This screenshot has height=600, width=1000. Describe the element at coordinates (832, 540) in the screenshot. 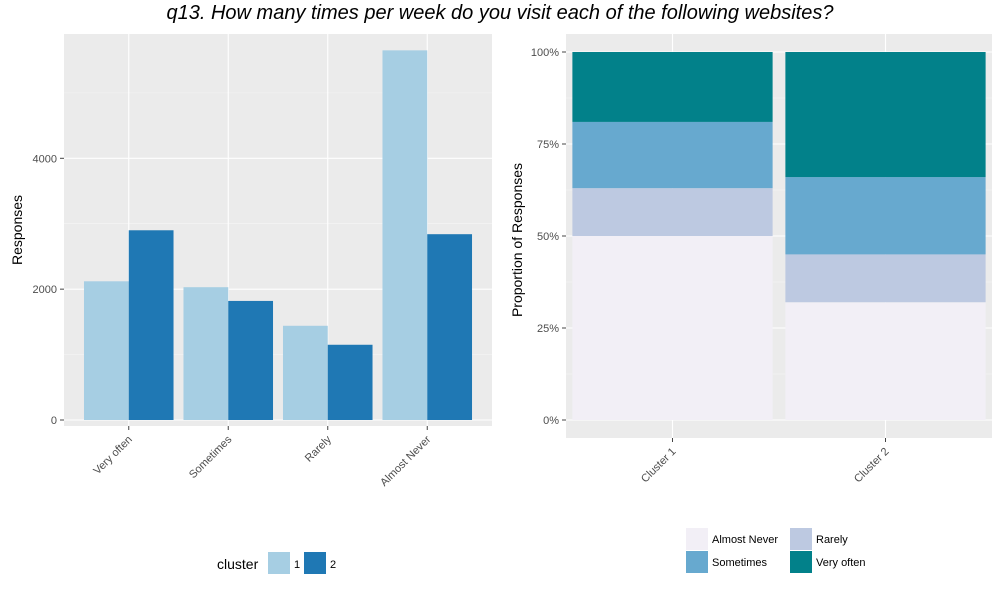

I see `legend-label: Rarely` at that location.